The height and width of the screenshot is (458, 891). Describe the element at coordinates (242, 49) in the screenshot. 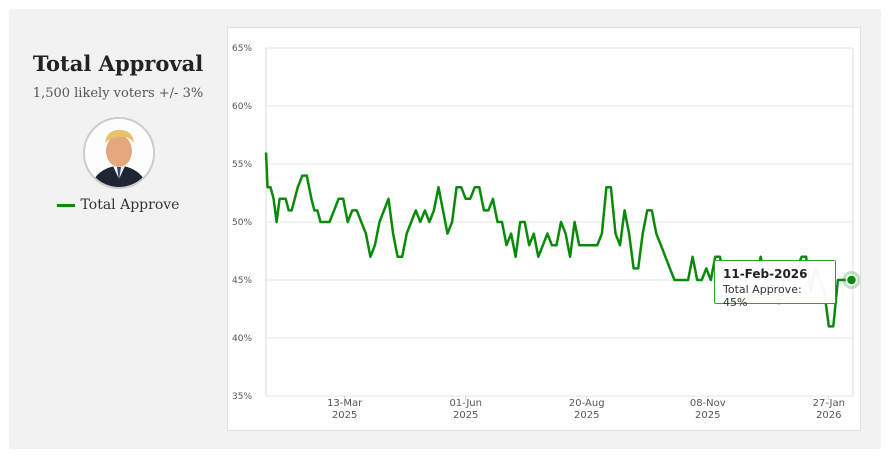

I see `y-tick-label: 65%` at that location.